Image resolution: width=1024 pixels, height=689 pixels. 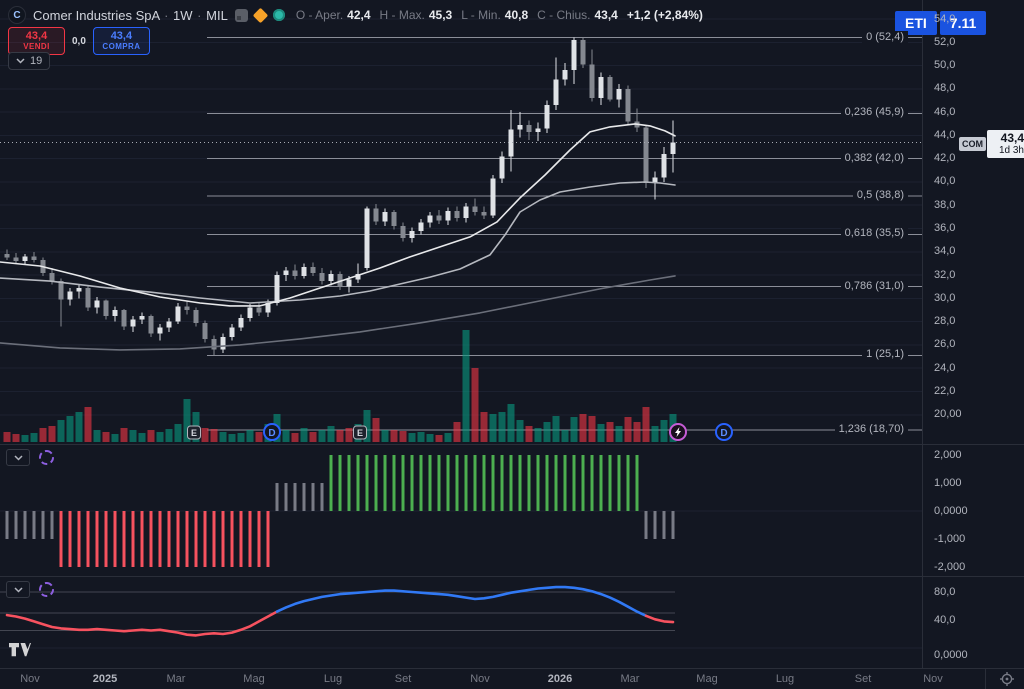 I want to click on fib-level-label: 0,5 (38,8), so click(x=880, y=194).